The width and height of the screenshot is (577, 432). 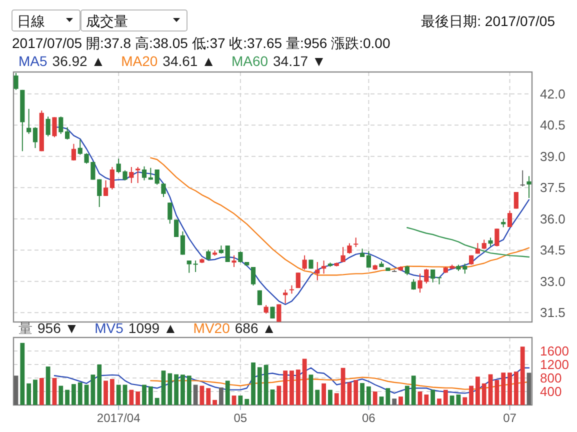 I want to click on y-tick-label: 34.5, so click(x=553, y=250).